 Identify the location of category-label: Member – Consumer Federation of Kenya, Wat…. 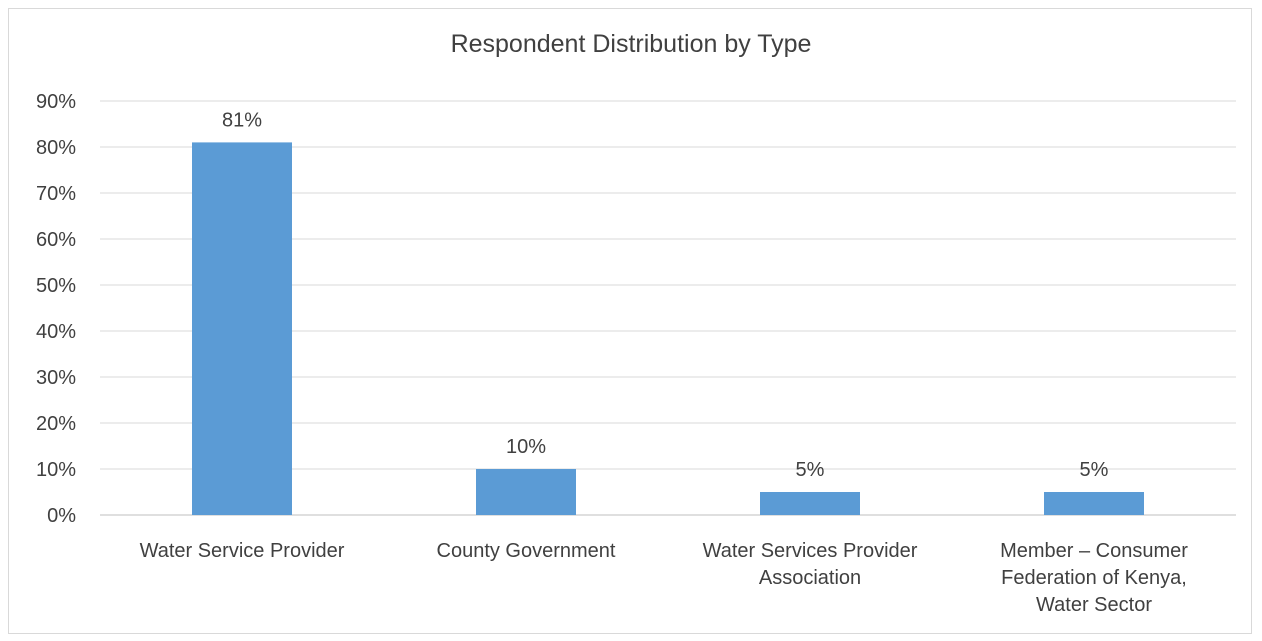
(1094, 578).